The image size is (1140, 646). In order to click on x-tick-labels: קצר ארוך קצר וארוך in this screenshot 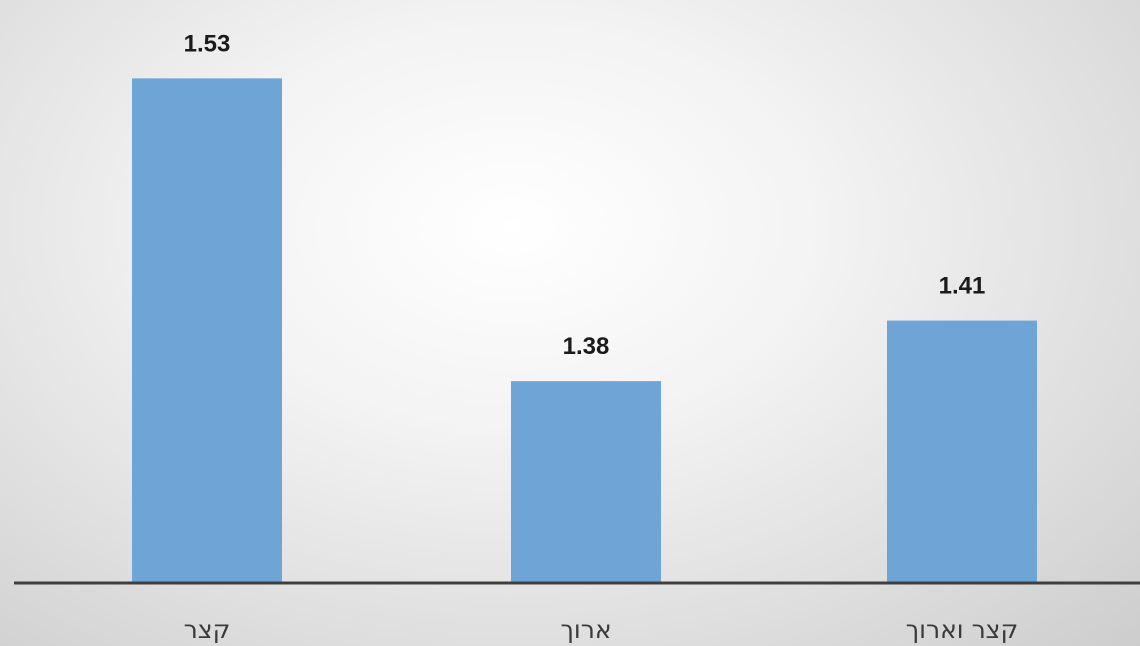, I will do `click(601, 629)`.